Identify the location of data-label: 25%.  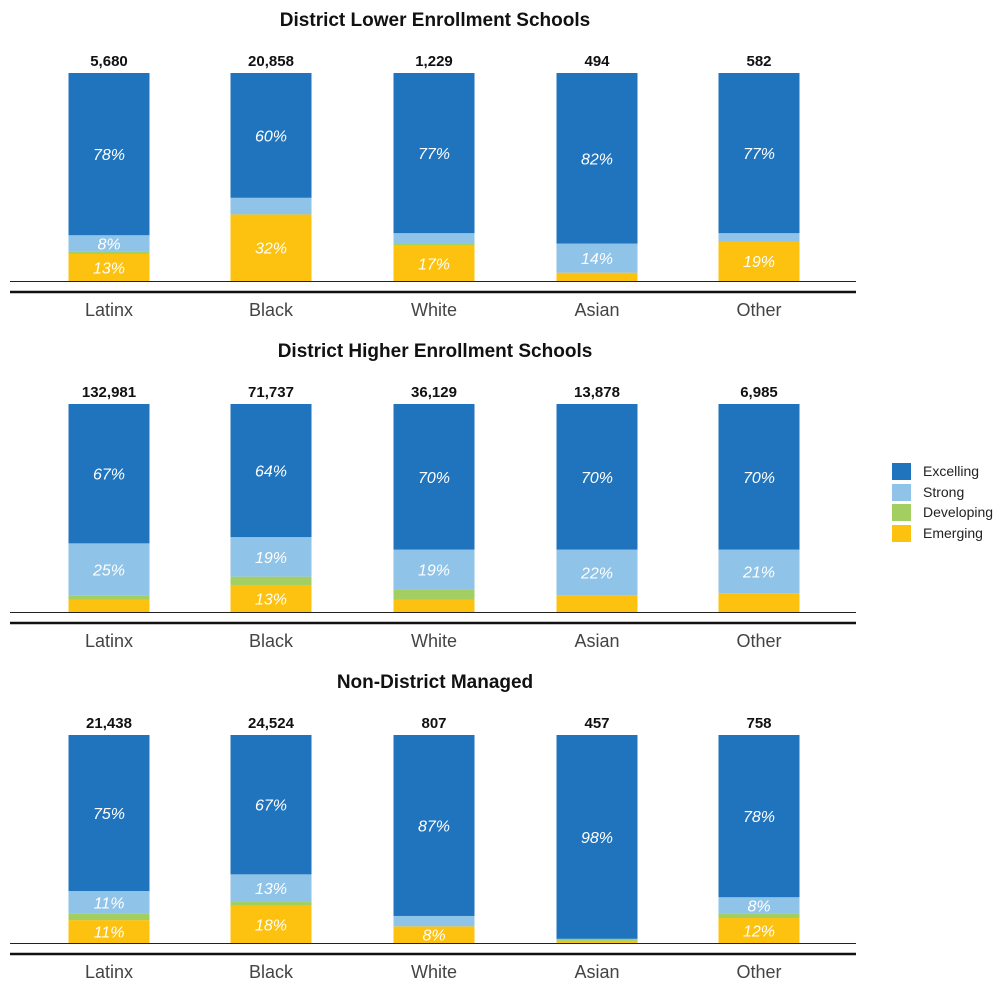
(108, 570).